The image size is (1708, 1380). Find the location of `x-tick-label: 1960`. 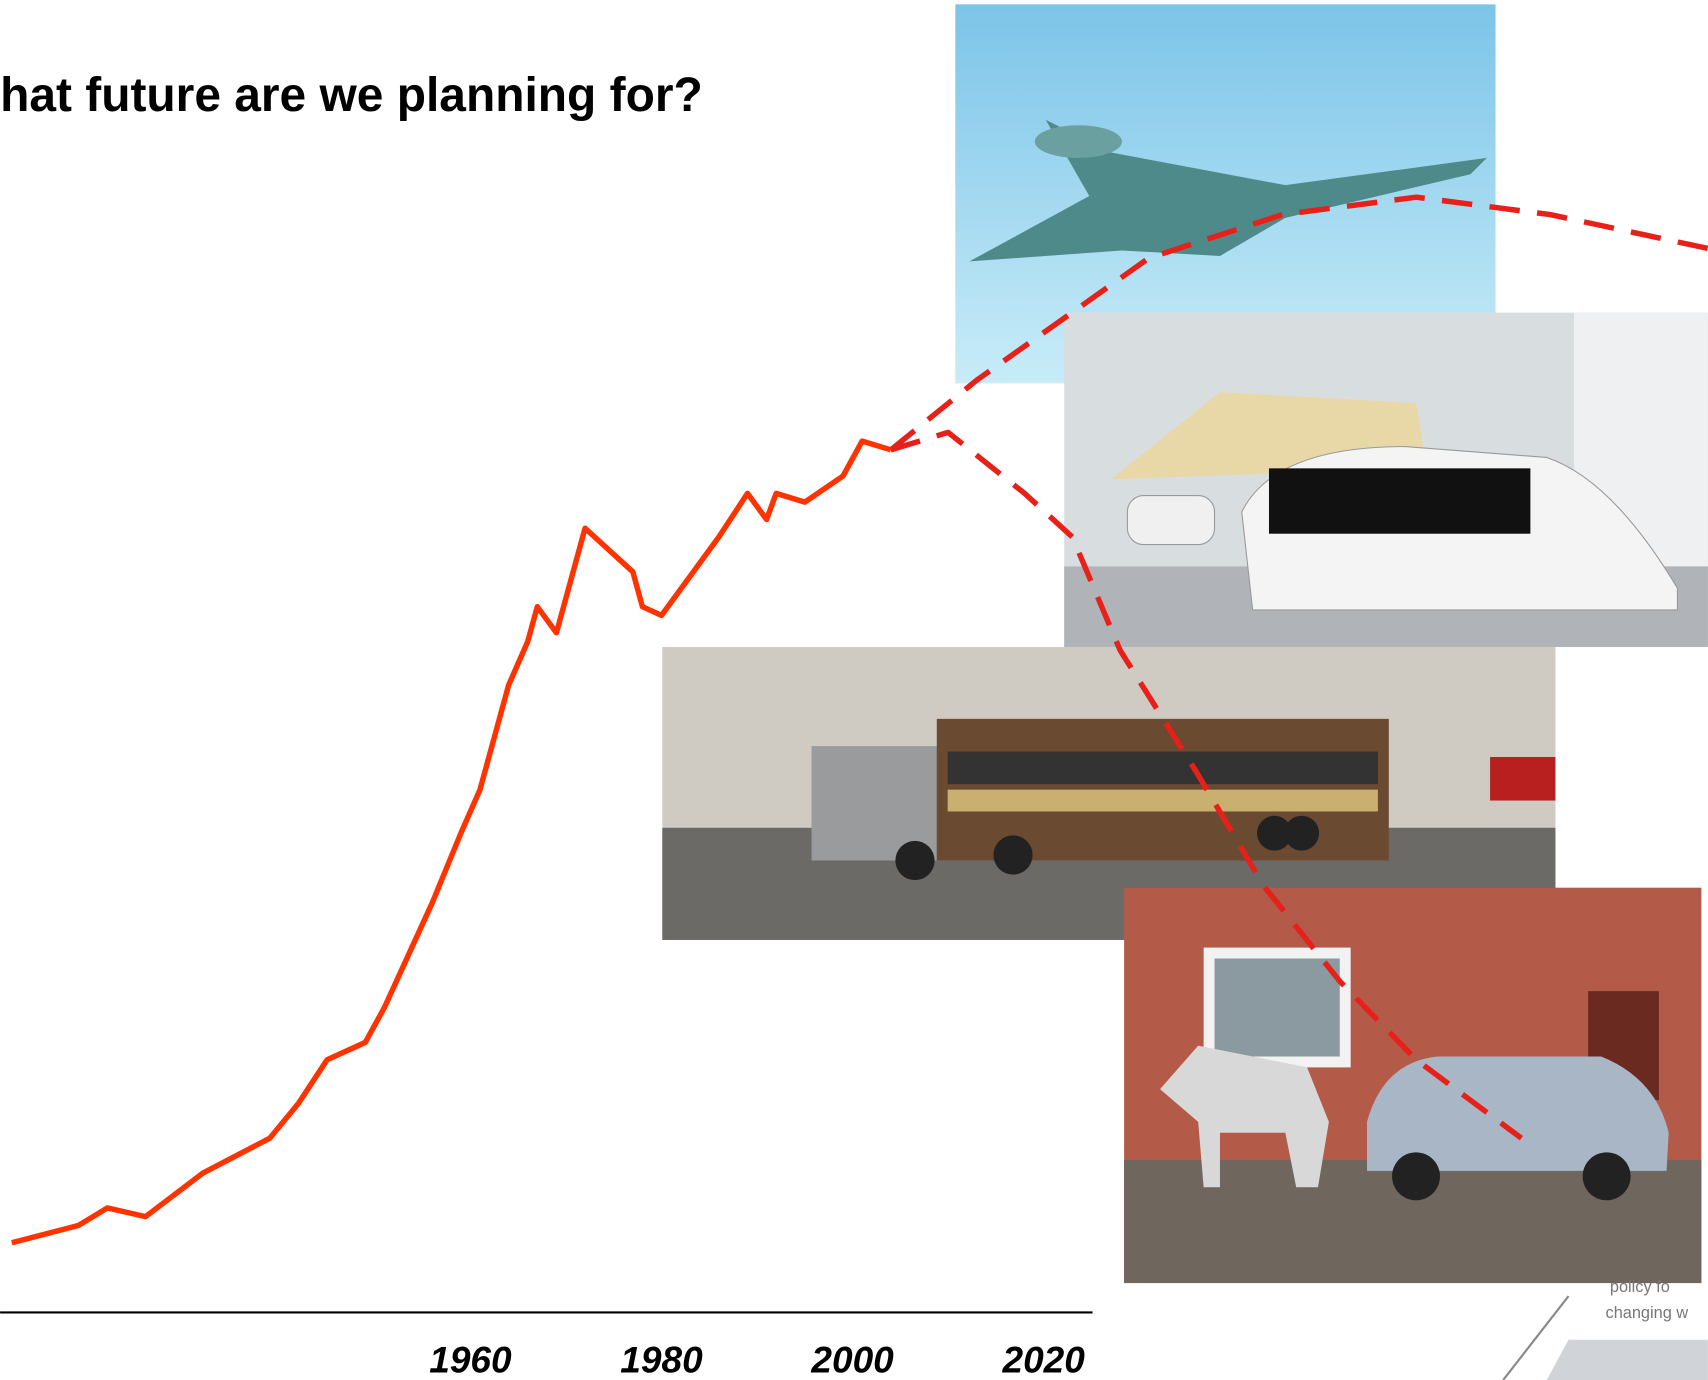

x-tick-label: 1960 is located at coordinates (470, 1359).